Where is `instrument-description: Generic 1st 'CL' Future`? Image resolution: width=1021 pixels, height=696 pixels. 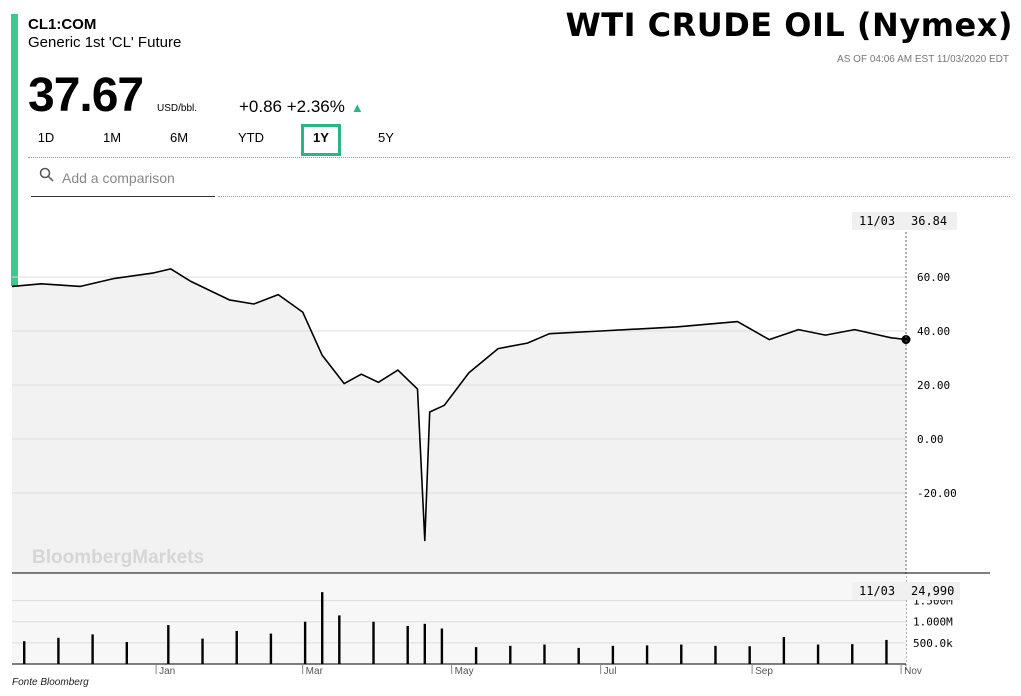
instrument-description: Generic 1st 'CL' Future is located at coordinates (105, 42).